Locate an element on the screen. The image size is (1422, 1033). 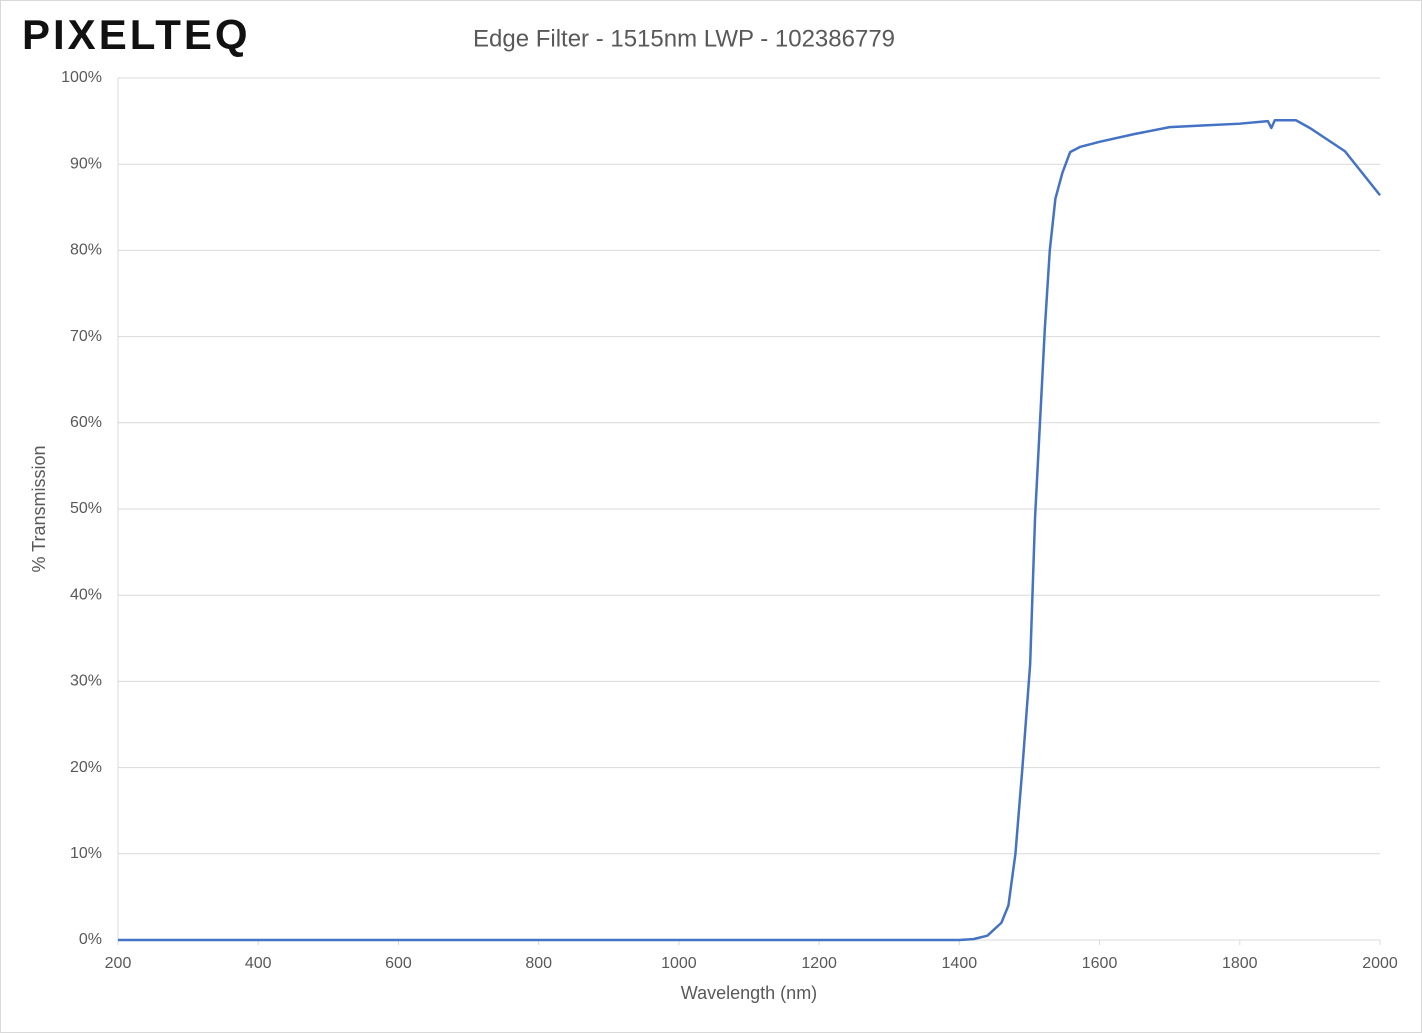
y-tick-label: 90% is located at coordinates (86, 163).